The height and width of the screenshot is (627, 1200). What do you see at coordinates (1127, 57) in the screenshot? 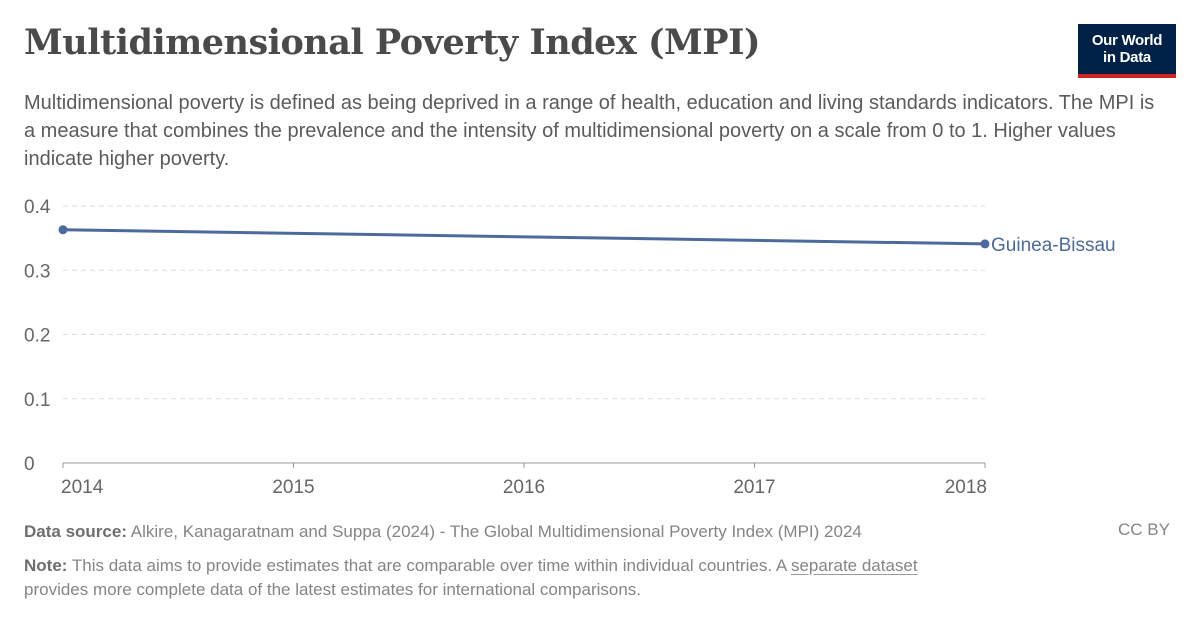
I see `logo-line-2: in Data` at bounding box center [1127, 57].